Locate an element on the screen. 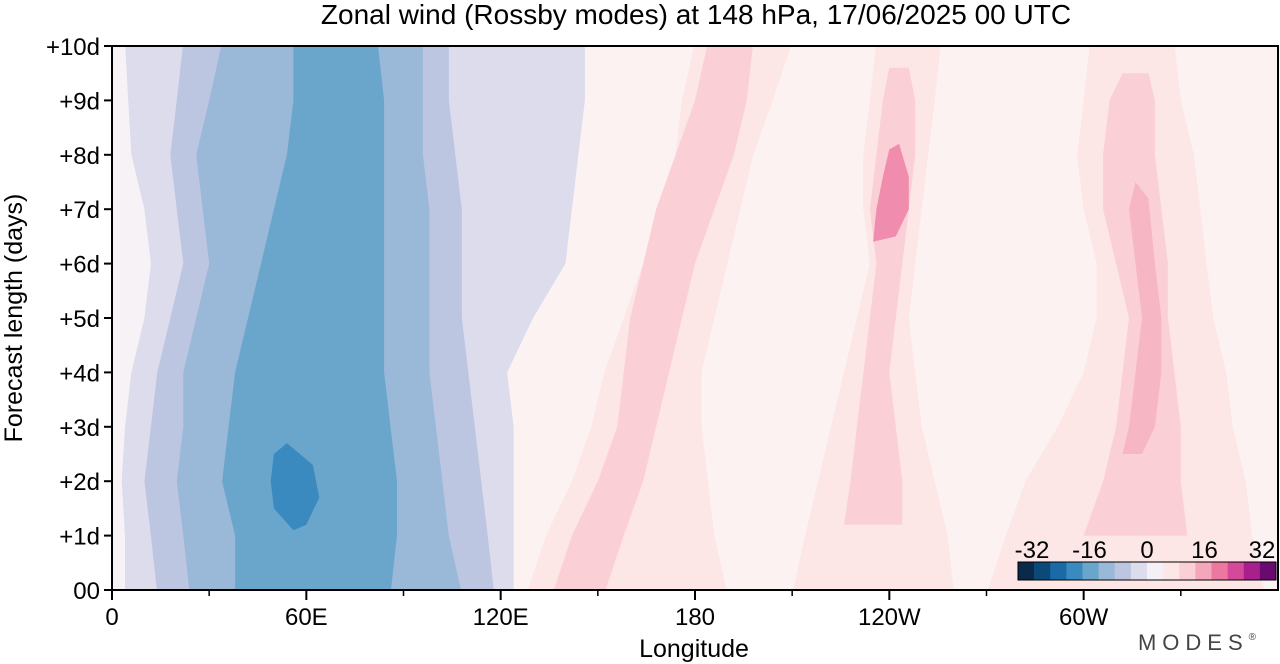  colorbar-label: 16 is located at coordinates (1204, 550).